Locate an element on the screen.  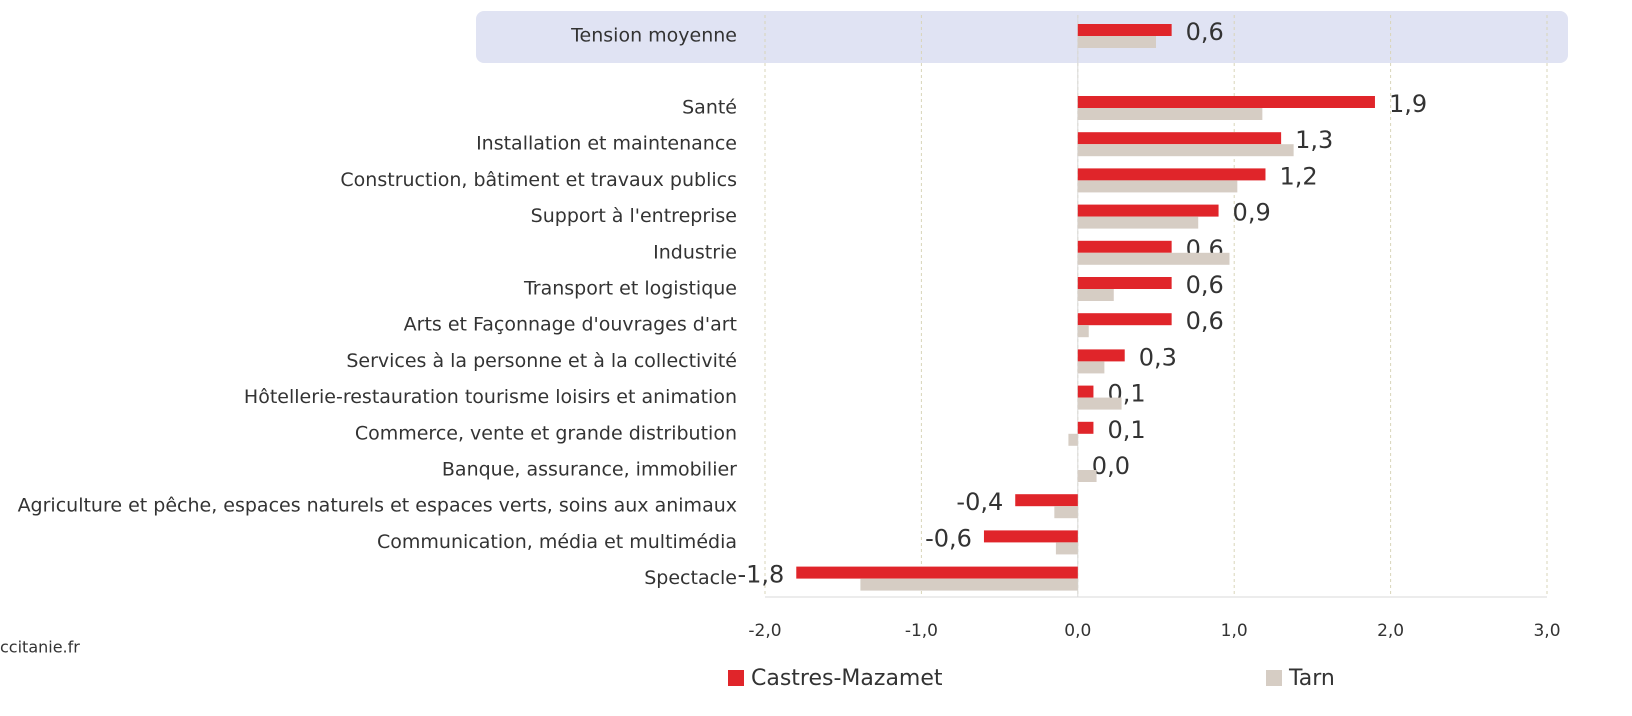
value-label: 1,3 is located at coordinates (1314, 140).